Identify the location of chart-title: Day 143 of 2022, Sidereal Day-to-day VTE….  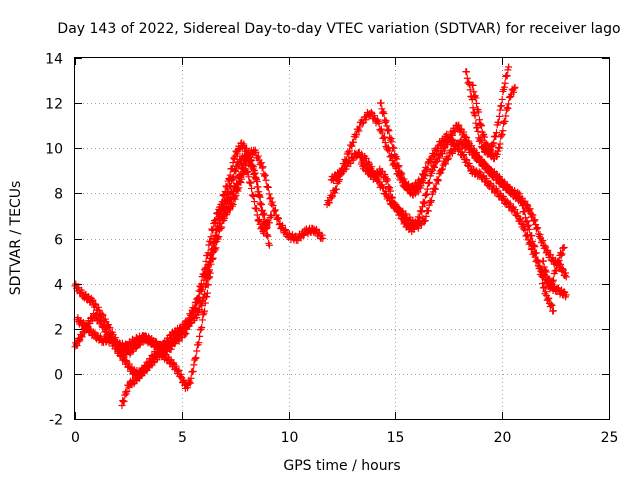
(338, 29).